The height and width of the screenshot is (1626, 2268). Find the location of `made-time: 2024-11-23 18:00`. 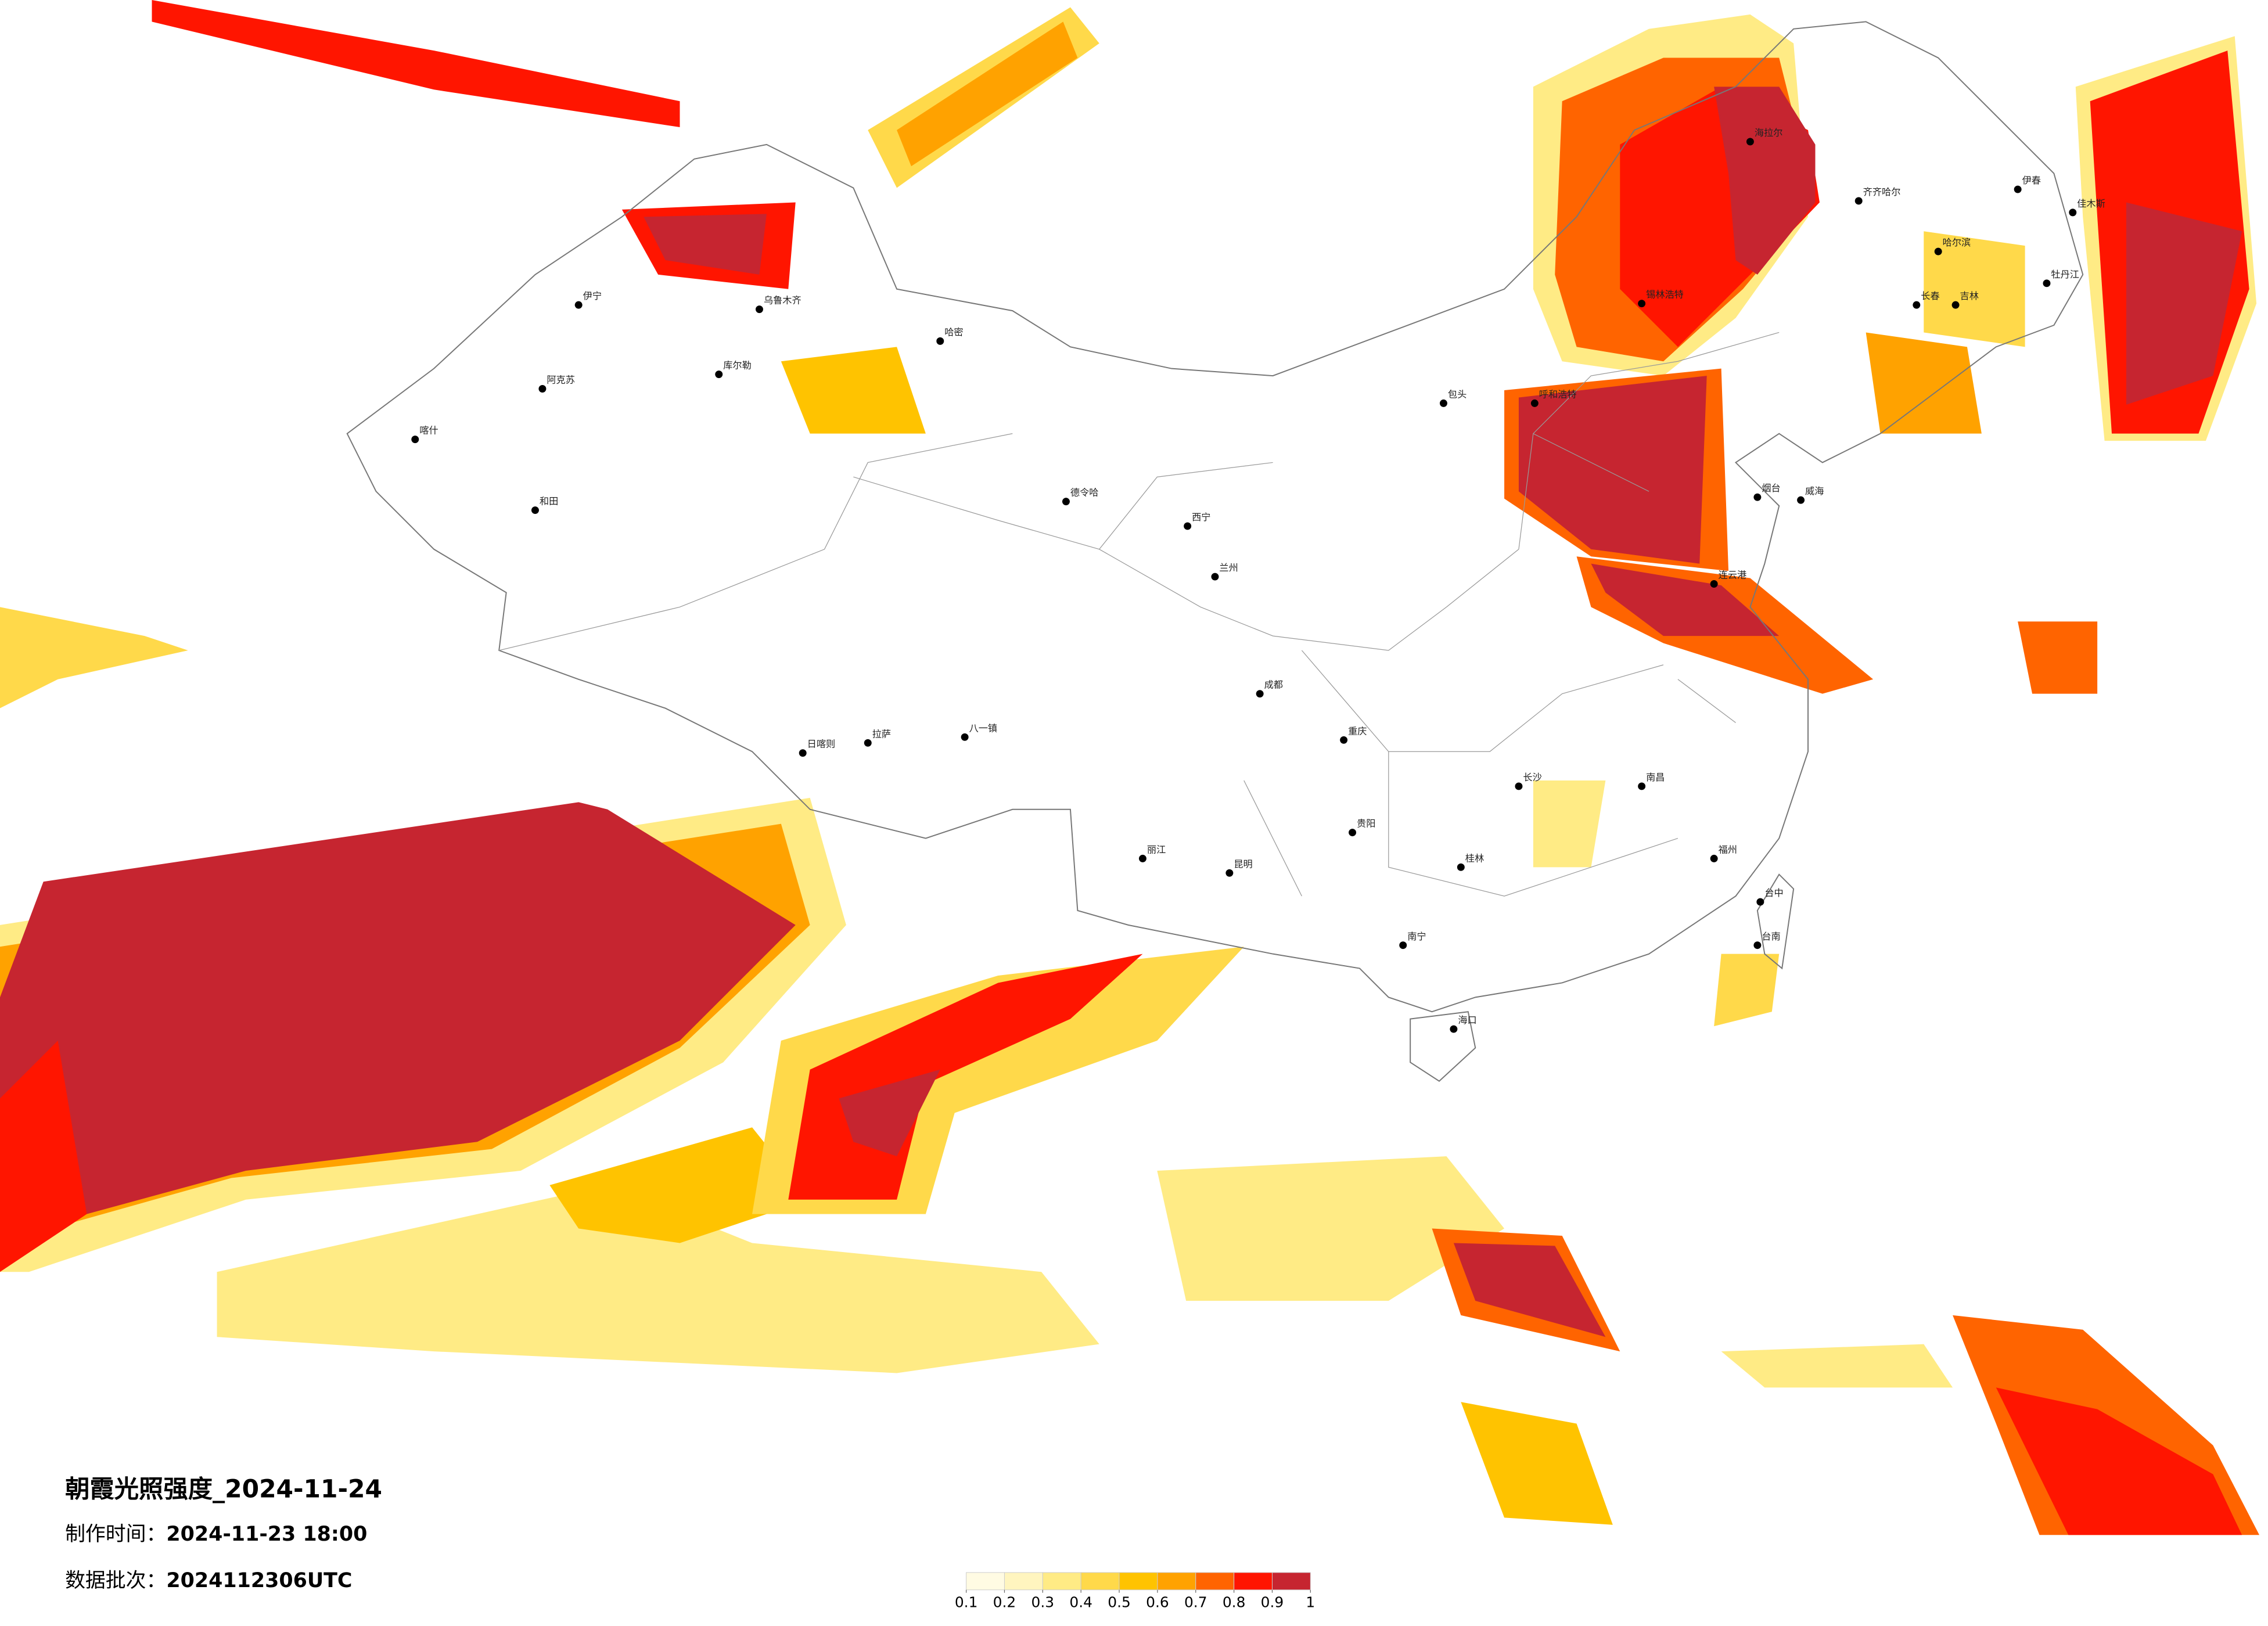

made-time: 2024-11-23 18:00 is located at coordinates (266, 1534).